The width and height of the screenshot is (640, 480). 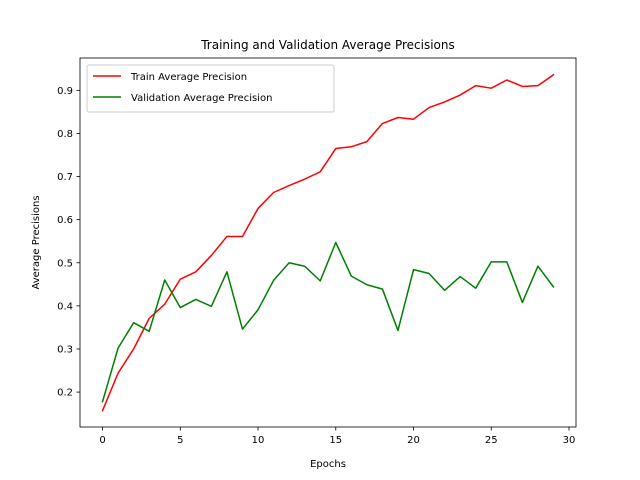 I want to click on legend-label-train: Train Average Precision, so click(x=188, y=77).